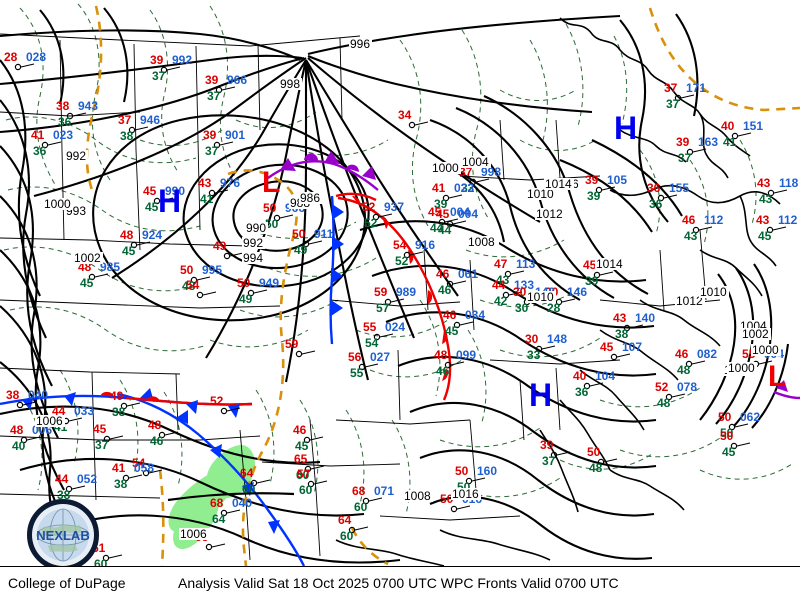  What do you see at coordinates (605, 376) in the screenshot?
I see `station-pressure: 104` at bounding box center [605, 376].